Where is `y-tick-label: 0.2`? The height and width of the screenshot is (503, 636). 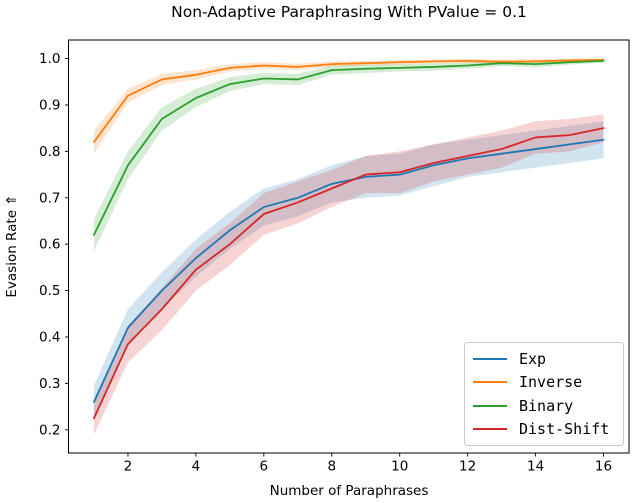
y-tick-label: 0.2 is located at coordinates (49, 430).